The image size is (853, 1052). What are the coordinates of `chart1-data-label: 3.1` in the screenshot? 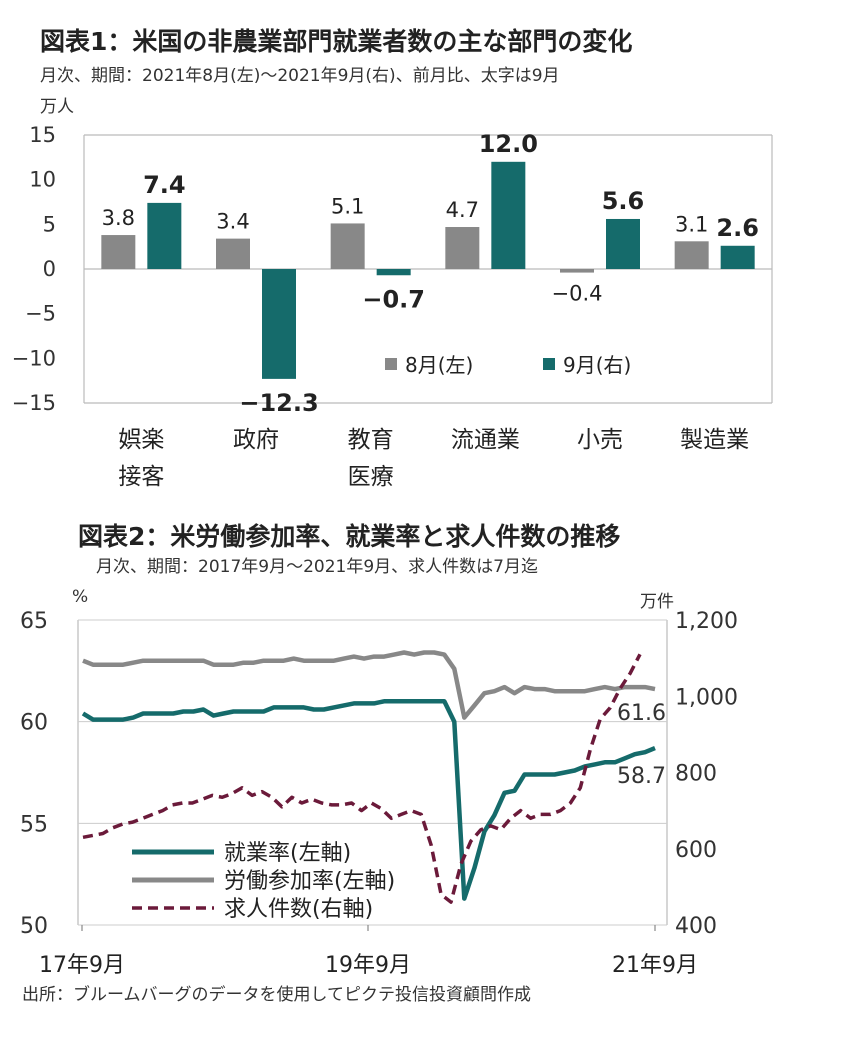 It's located at (691, 224).